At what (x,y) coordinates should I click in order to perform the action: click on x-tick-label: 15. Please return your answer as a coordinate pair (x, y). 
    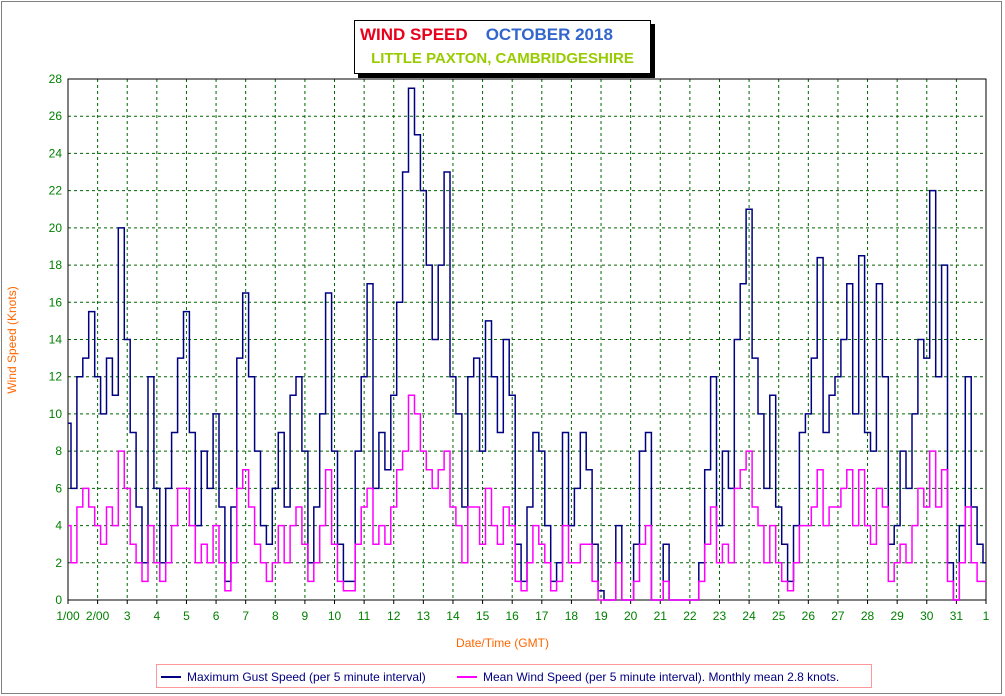
    Looking at the image, I should click on (483, 616).